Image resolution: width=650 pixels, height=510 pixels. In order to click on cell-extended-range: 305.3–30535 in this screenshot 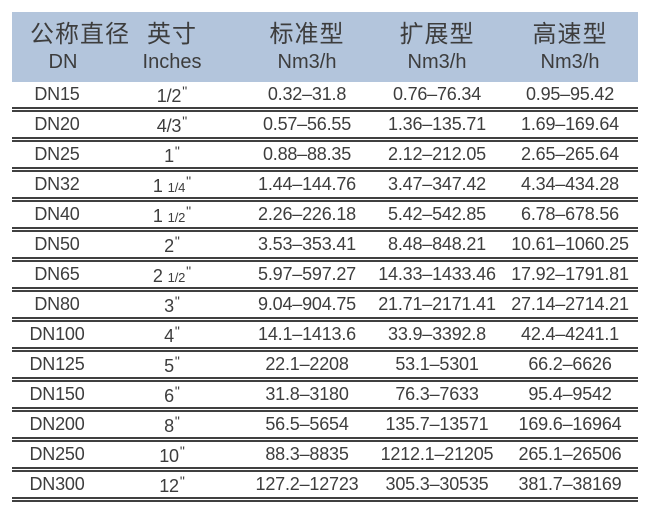, I will do `click(437, 484)`.